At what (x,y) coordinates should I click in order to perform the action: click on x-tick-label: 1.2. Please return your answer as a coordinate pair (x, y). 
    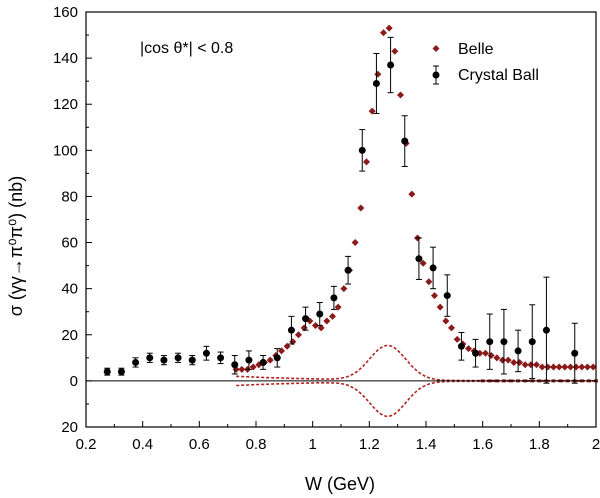
    Looking at the image, I should click on (369, 444).